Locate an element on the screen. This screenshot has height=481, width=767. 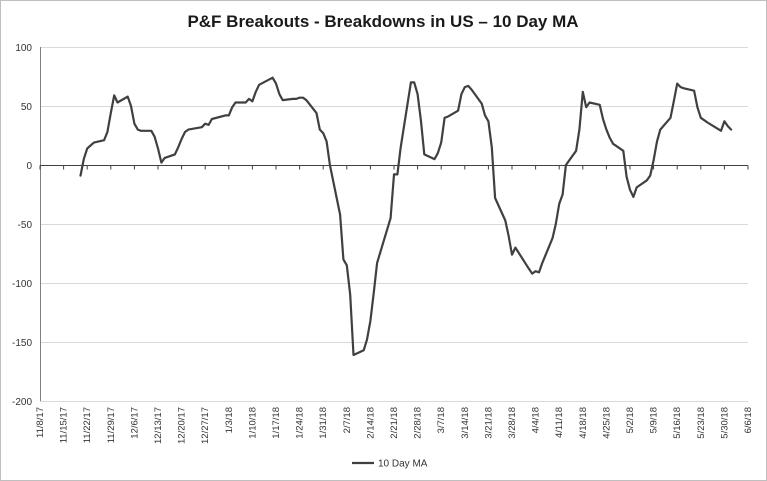
x-tick-label: 2/28/18 is located at coordinates (418, 423).